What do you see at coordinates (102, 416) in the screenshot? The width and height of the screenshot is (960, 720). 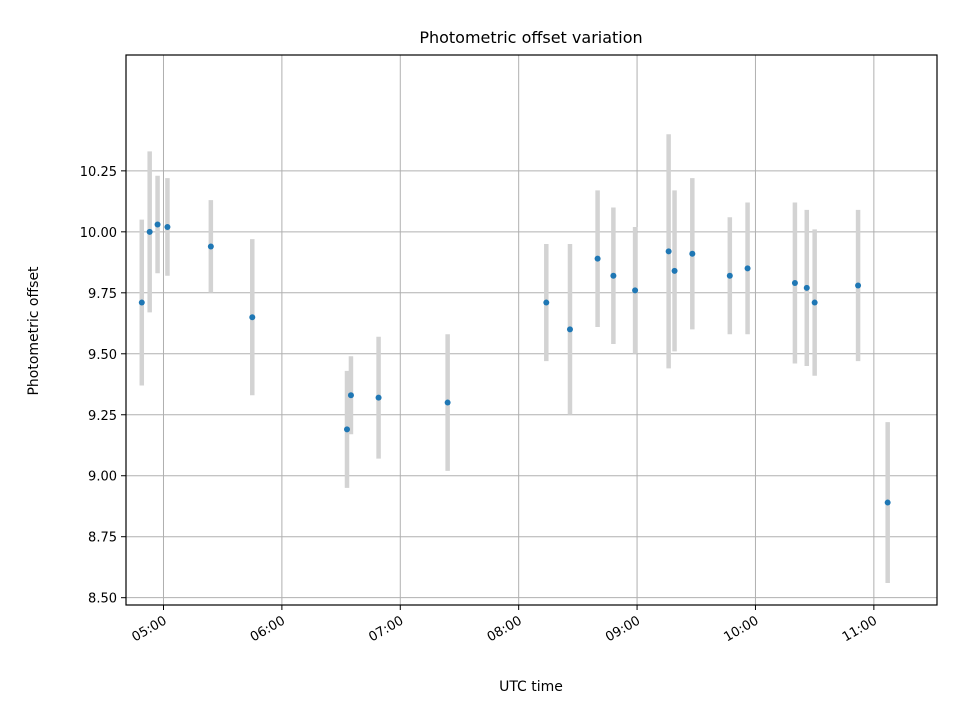 I see `y-tick-label: 9.25` at bounding box center [102, 416].